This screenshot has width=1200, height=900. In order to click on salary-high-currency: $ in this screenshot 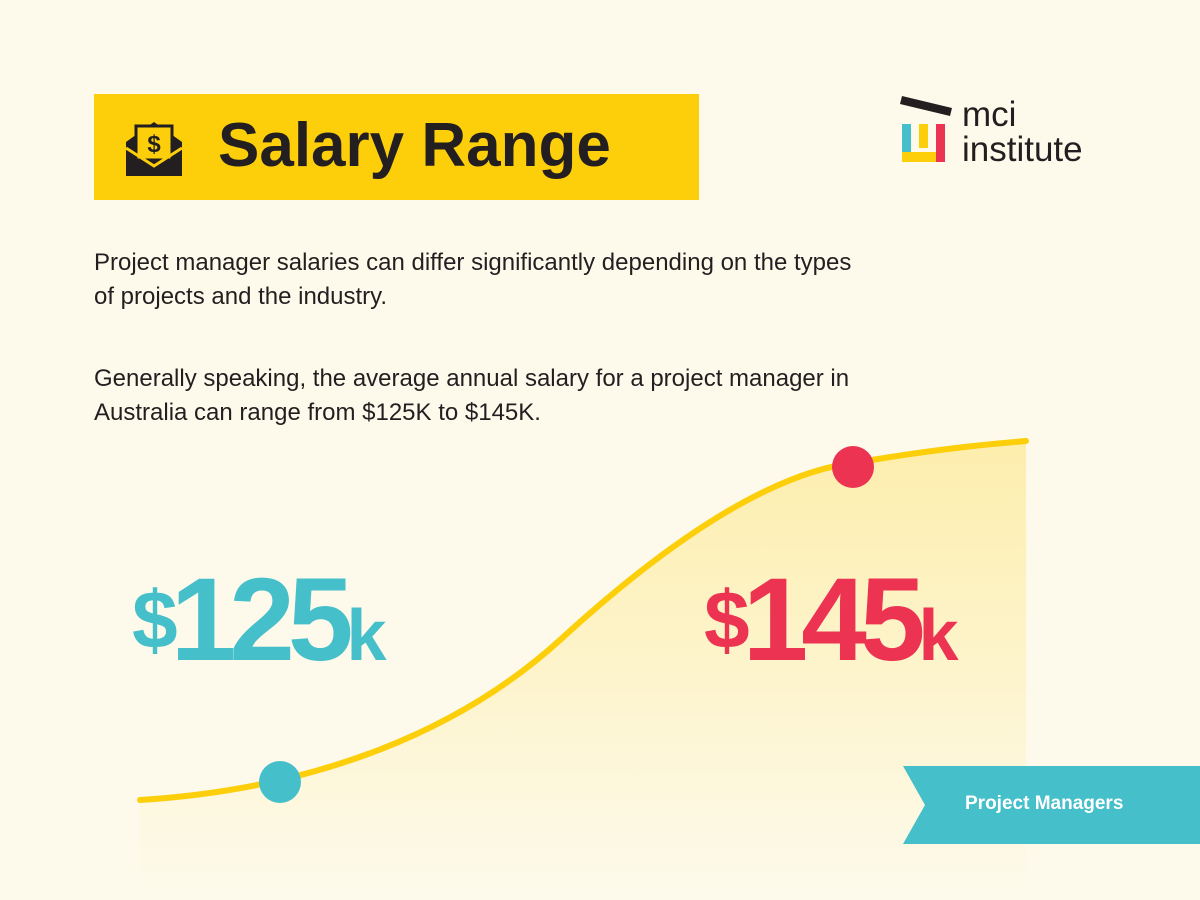, I will do `click(727, 620)`.